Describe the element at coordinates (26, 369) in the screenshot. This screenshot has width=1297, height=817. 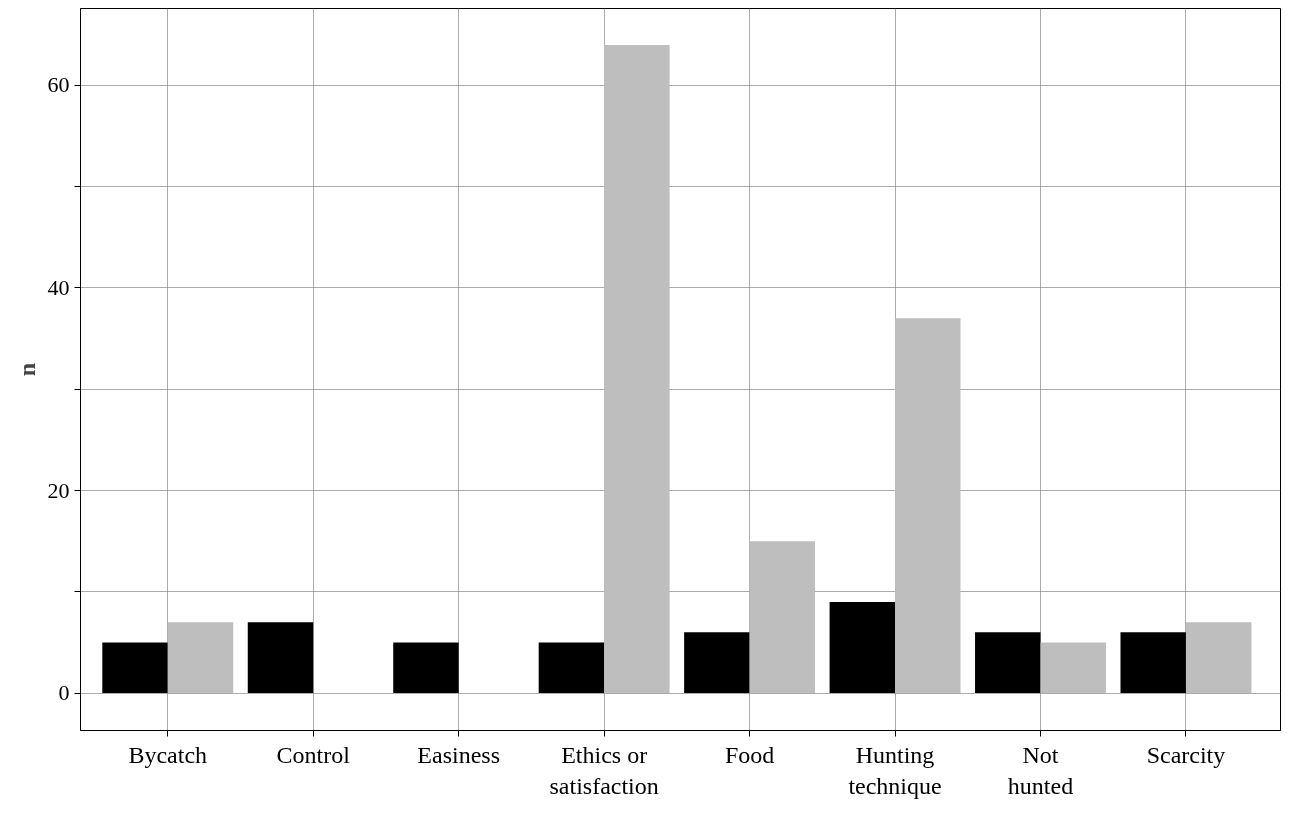
I see `y-axis-title: n` at that location.